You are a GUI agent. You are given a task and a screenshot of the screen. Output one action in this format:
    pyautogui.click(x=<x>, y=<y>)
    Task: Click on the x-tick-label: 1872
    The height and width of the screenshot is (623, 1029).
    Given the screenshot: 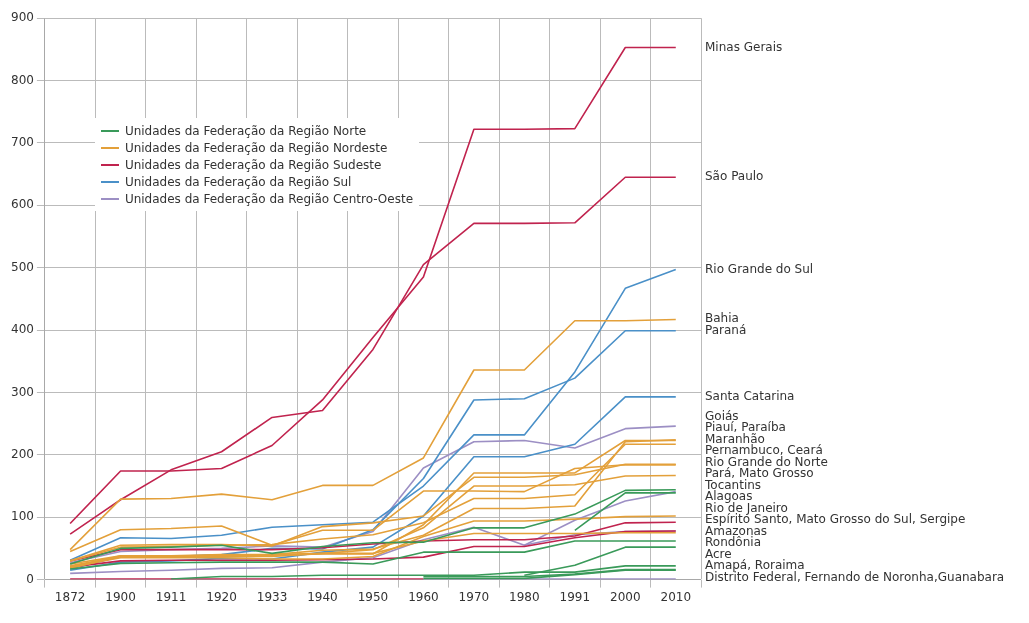 What is the action you would take?
    pyautogui.click(x=70, y=596)
    